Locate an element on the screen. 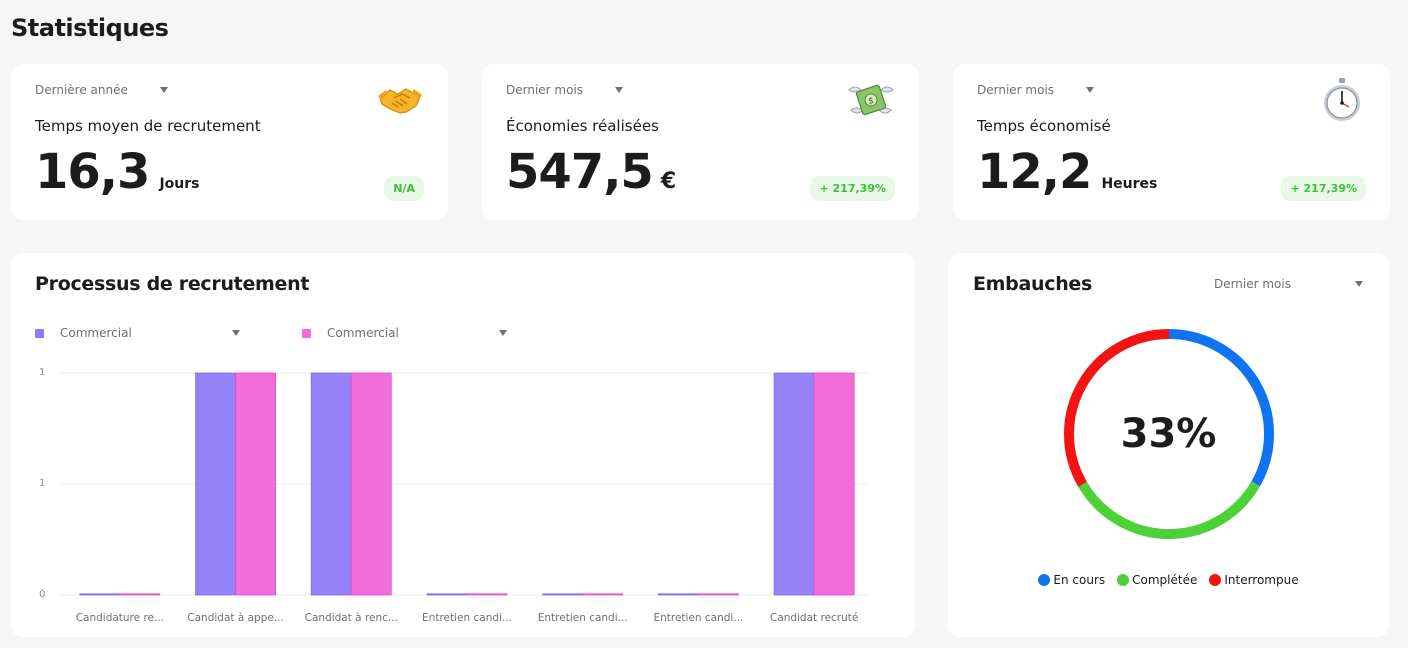 The height and width of the screenshot is (648, 1408). stat-value-row: 547,5 € is located at coordinates (591, 172).